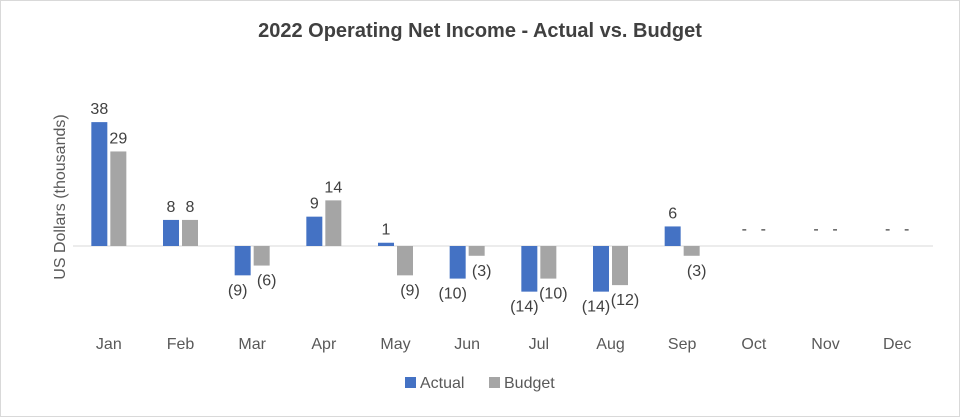  Describe the element at coordinates (610, 344) in the screenshot. I see `x-tick-aug: Aug` at that location.